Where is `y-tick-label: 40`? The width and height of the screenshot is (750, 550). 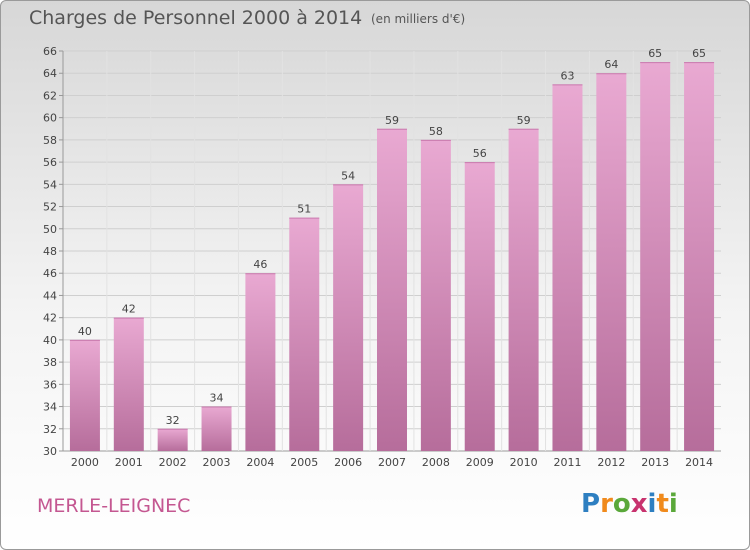 y-tick-label: 40 is located at coordinates (50, 340).